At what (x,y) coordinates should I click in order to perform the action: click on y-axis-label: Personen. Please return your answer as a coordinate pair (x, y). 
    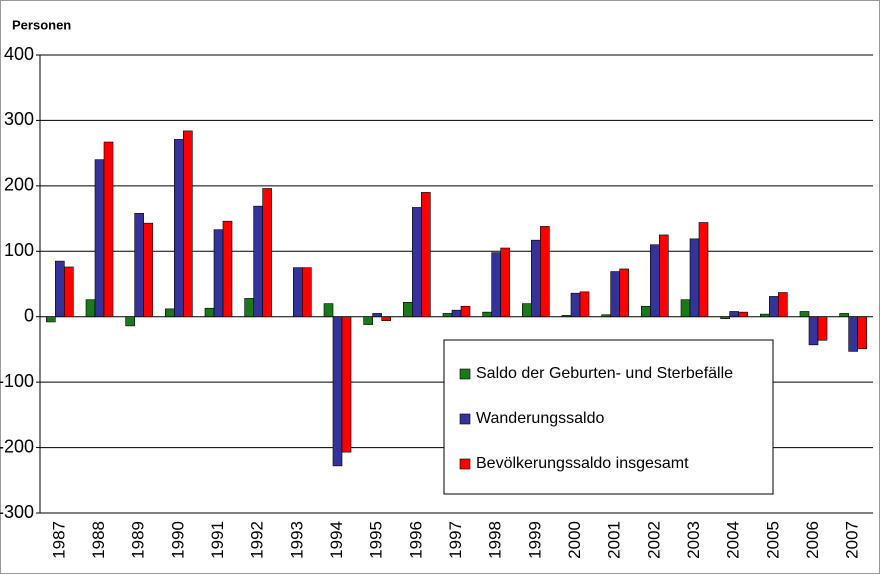
    Looking at the image, I should click on (41, 24).